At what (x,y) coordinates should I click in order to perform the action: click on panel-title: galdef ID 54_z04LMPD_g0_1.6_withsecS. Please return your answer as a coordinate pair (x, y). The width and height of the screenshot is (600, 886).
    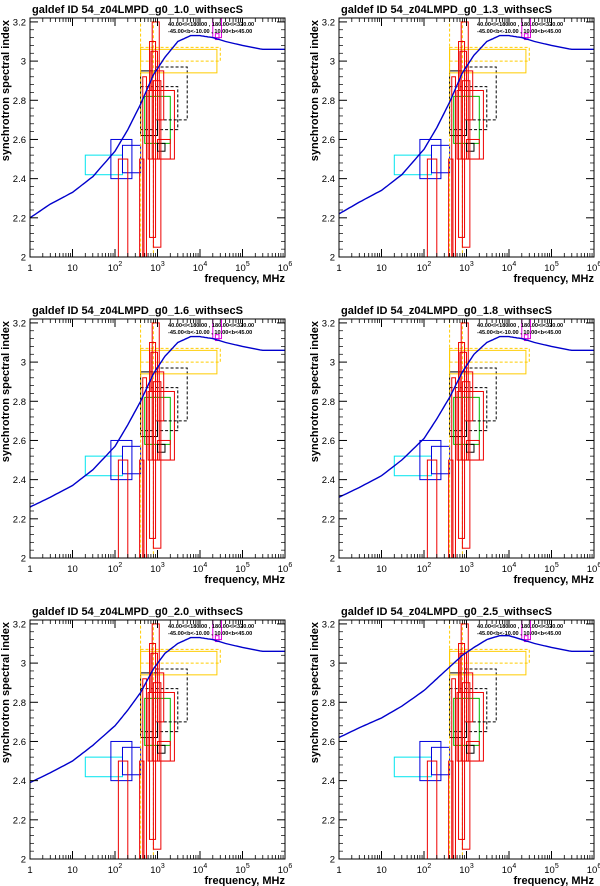
    Looking at the image, I should click on (137, 311).